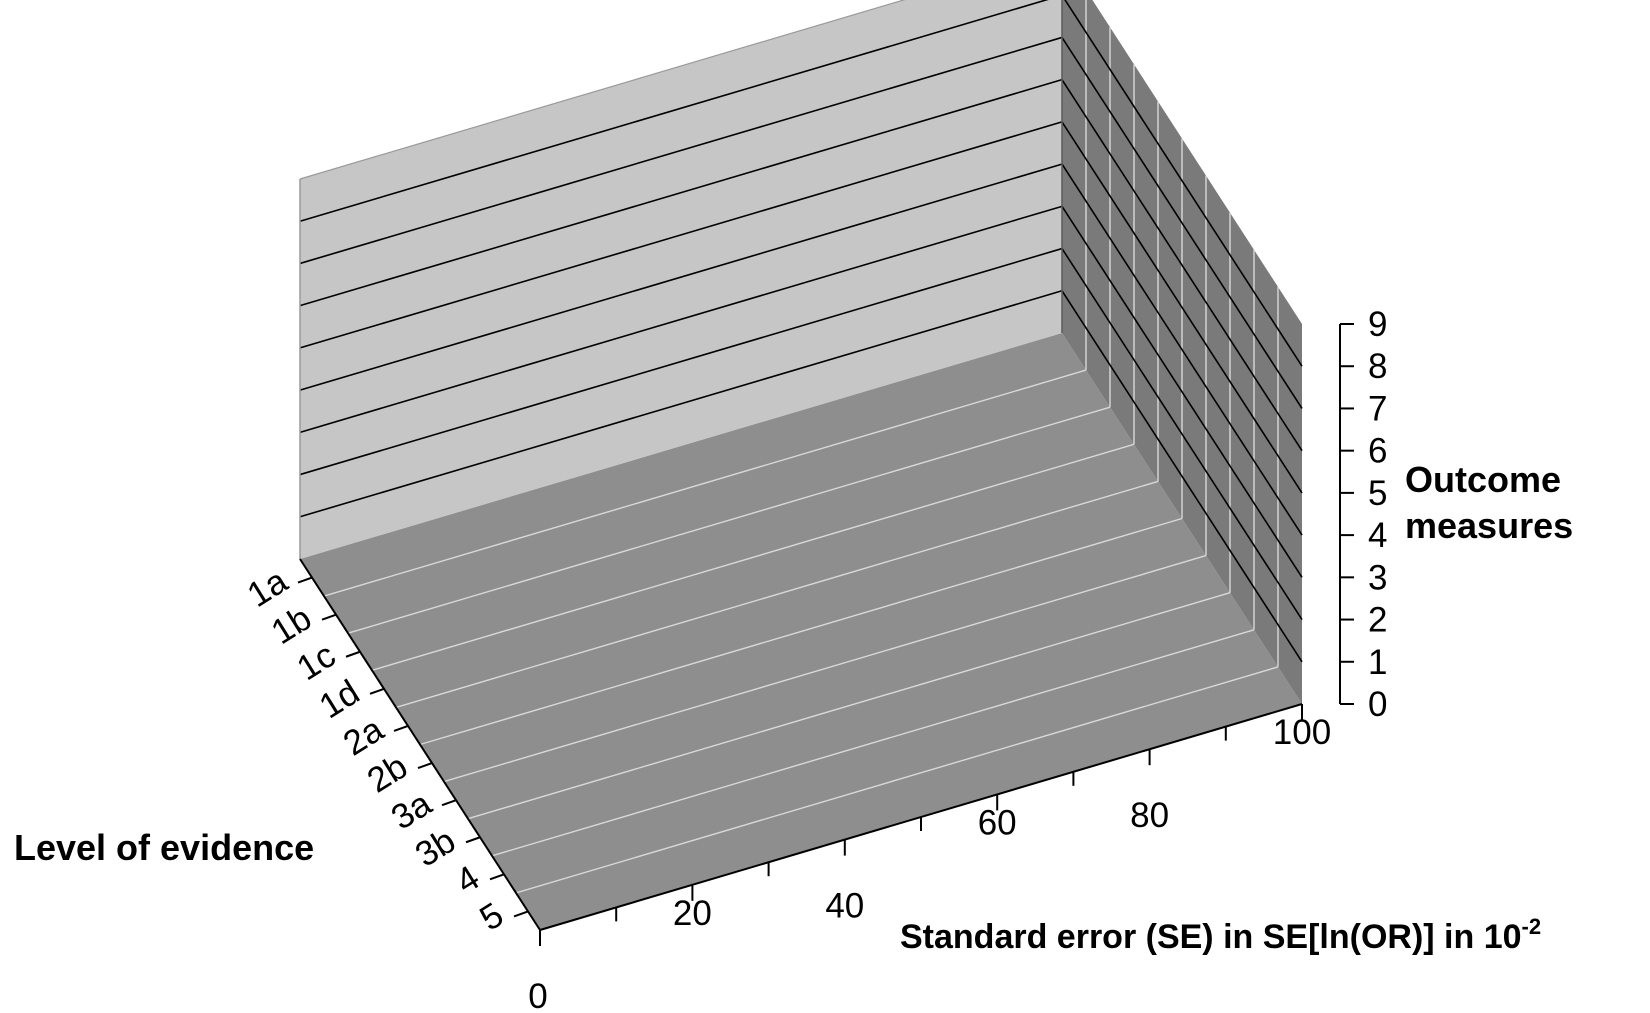 This screenshot has width=1650, height=1013. Describe the element at coordinates (1377, 535) in the screenshot. I see `z-tick-label: 4` at that location.